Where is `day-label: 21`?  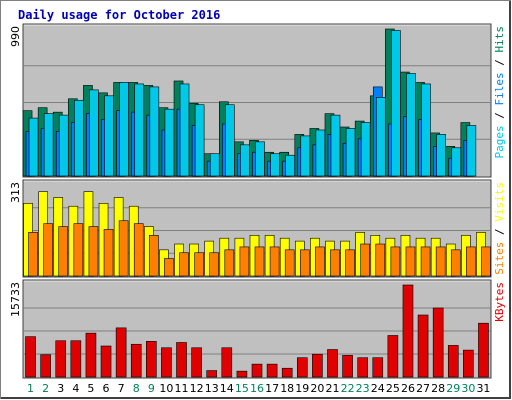 day-label: 21 is located at coordinates (332, 388).